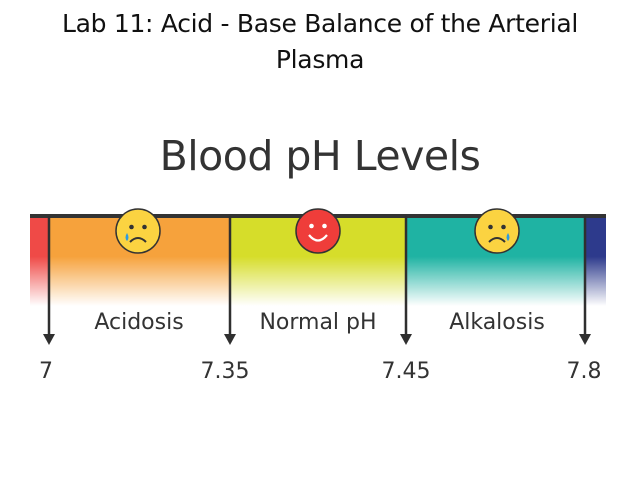  What do you see at coordinates (317, 322) in the screenshot?
I see `zone-label-normal: Normal pH` at bounding box center [317, 322].